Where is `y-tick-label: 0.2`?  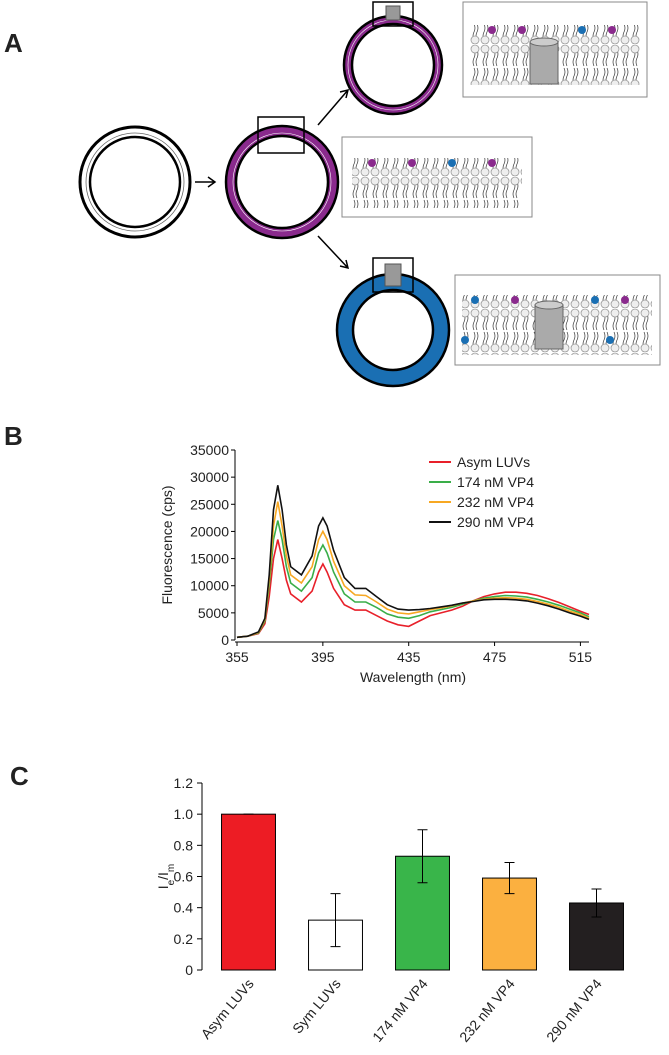 y-tick-label: 0.2 is located at coordinates (184, 939).